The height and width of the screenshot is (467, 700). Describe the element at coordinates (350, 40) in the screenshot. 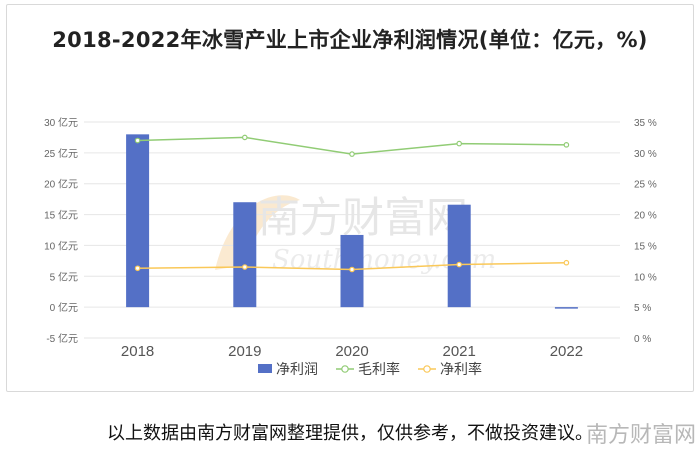

I see `chart-title: 2018-2022年冰雪产业上市企业净利润情况(单位：亿元，%)` at that location.